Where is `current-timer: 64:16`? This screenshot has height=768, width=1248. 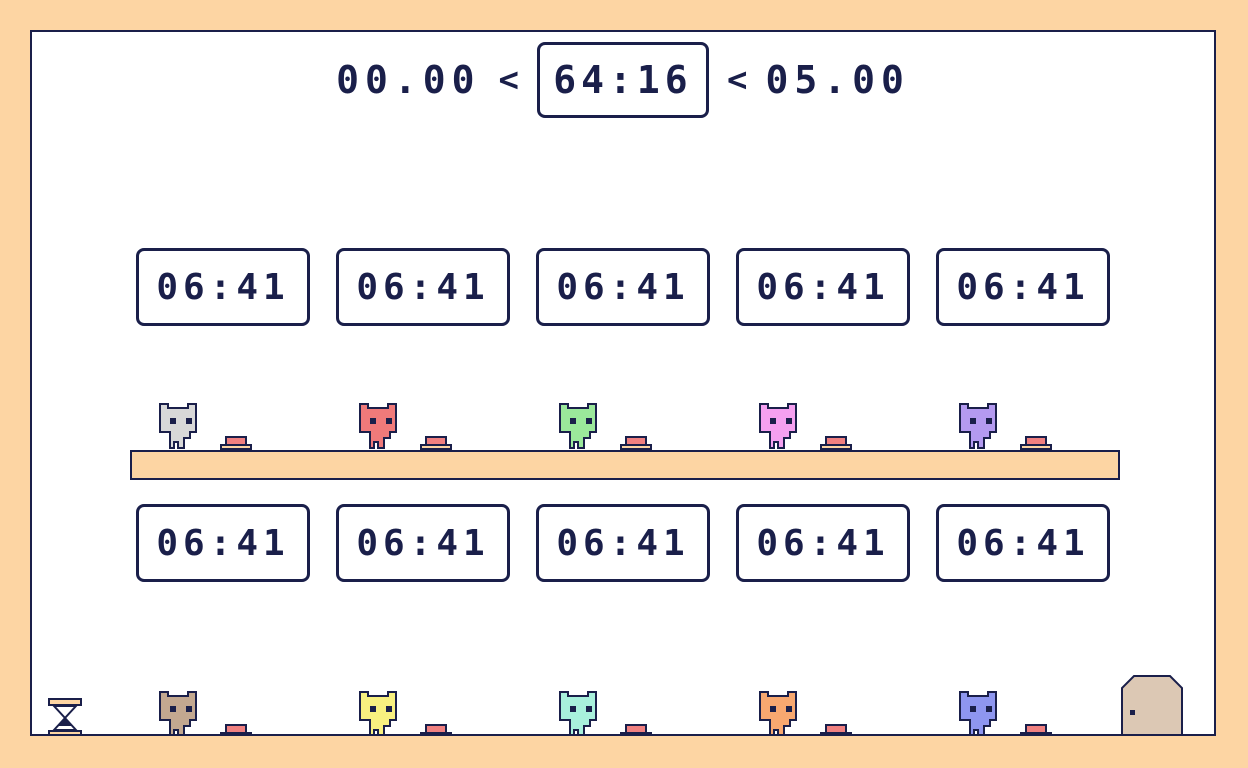 current-timer: 64:16 is located at coordinates (623, 80).